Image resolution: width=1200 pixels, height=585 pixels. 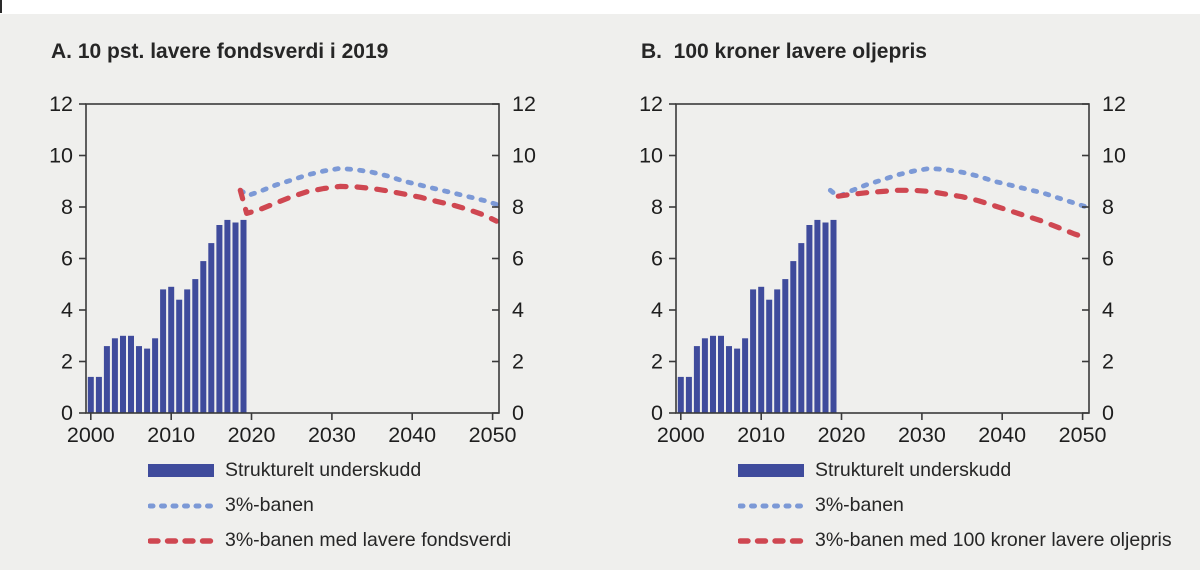 I want to click on legend-item-red-line: 3%-banen med 100 kroner lavere oljepris, so click(x=956, y=540).